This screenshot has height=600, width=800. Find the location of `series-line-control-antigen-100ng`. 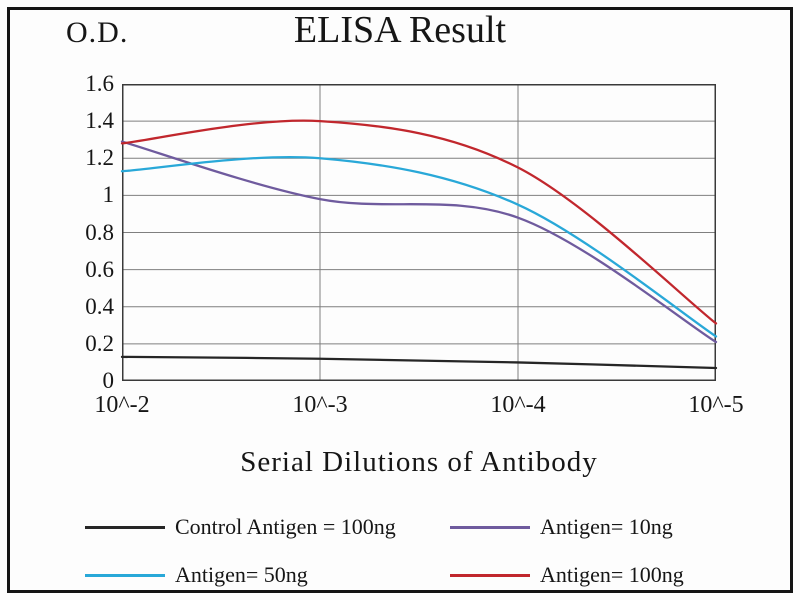

series-line-control-antigen-100ng is located at coordinates (419, 362).